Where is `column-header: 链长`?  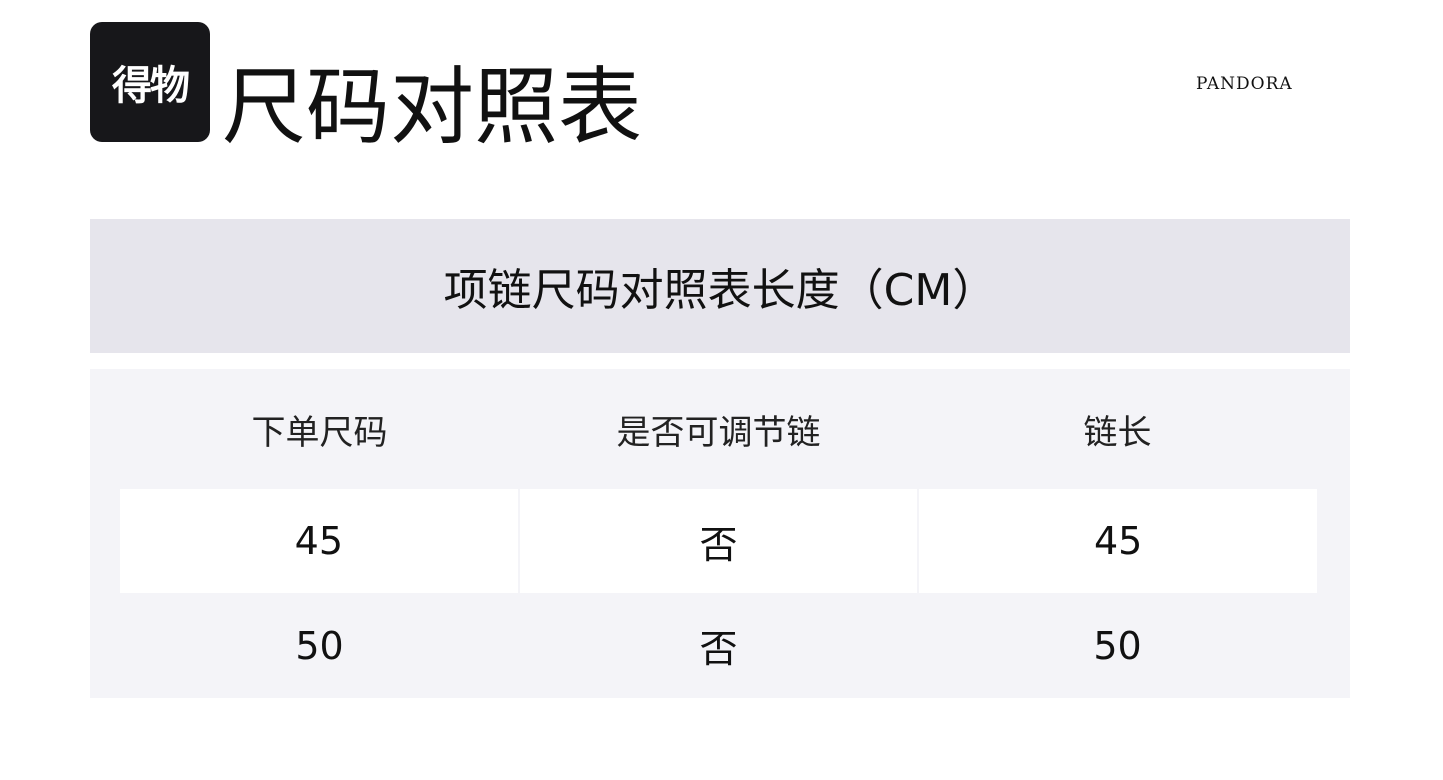 column-header: 链长 is located at coordinates (1117, 432).